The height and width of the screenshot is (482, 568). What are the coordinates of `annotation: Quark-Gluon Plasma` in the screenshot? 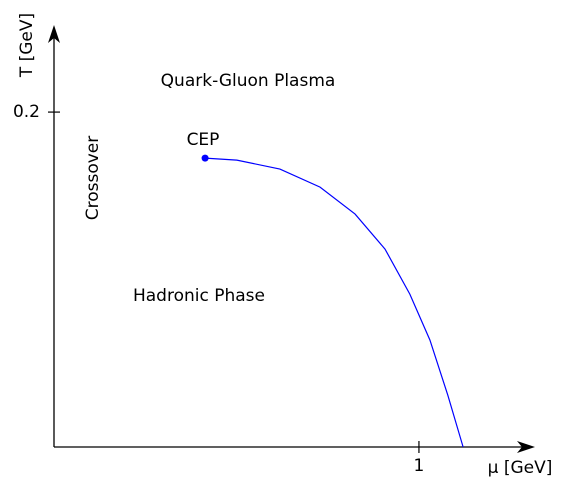 It's located at (248, 81).